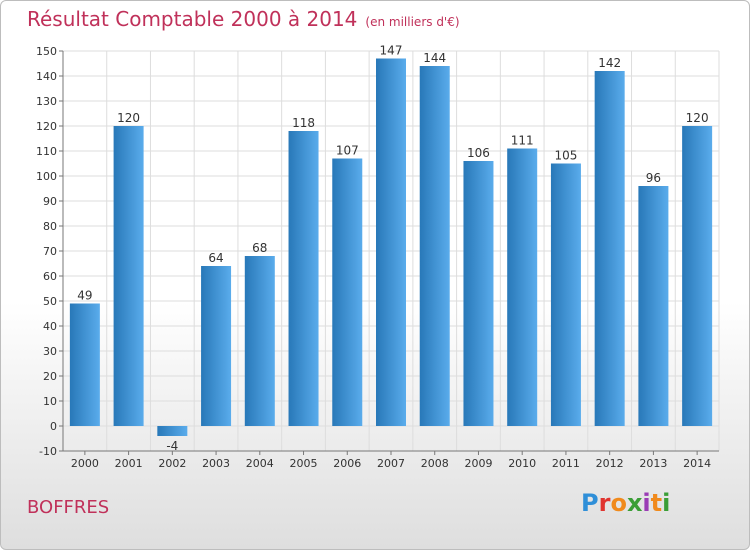  Describe the element at coordinates (618, 503) in the screenshot. I see `logo-letter: o` at that location.